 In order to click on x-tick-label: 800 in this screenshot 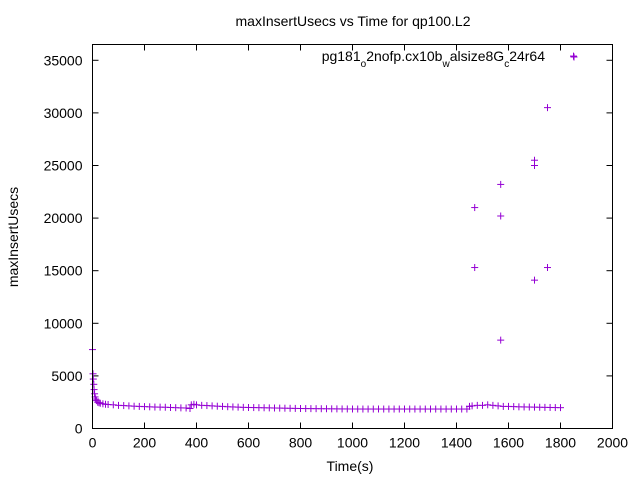, I will do `click(301, 443)`.